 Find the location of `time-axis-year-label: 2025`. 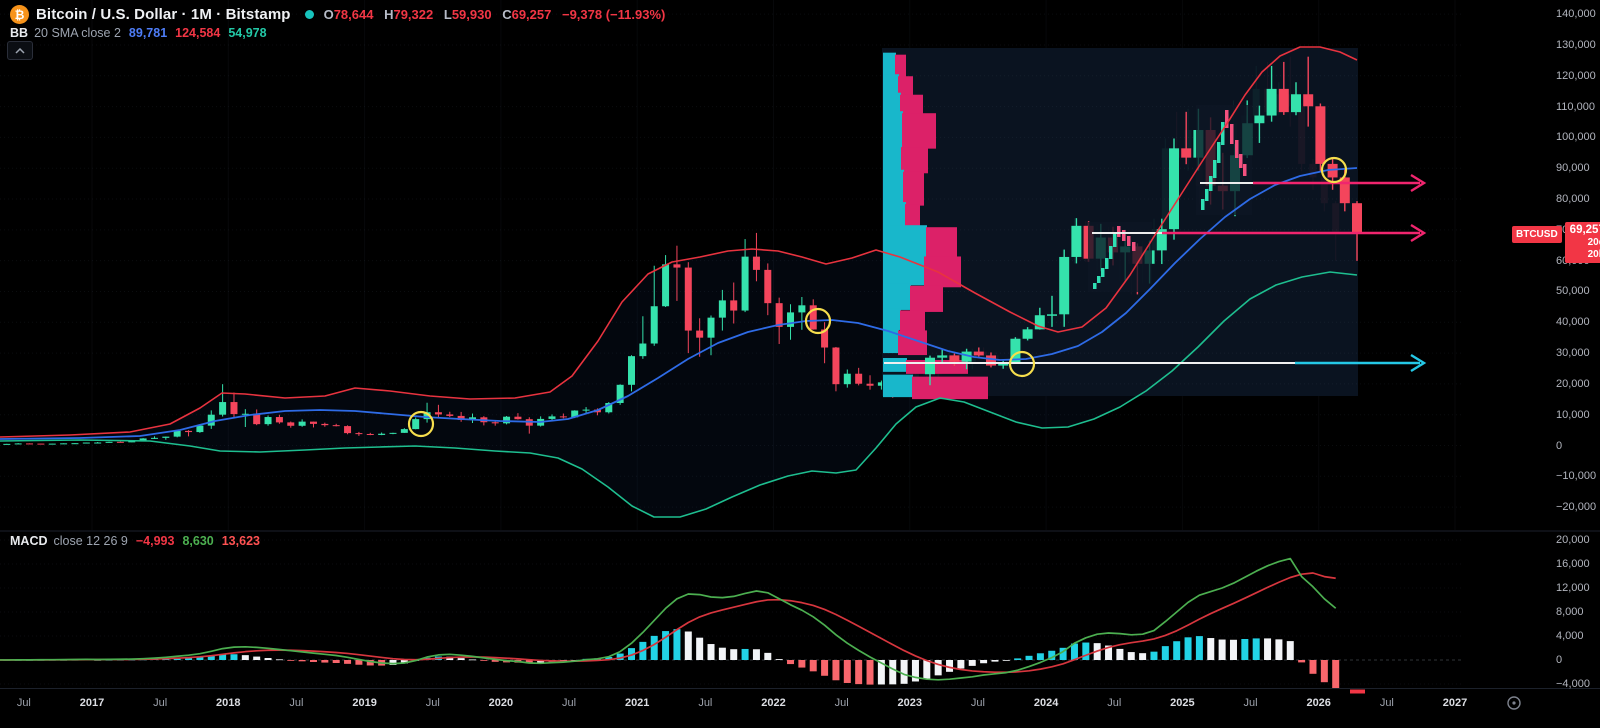

time-axis-year-label: 2025 is located at coordinates (1182, 703).